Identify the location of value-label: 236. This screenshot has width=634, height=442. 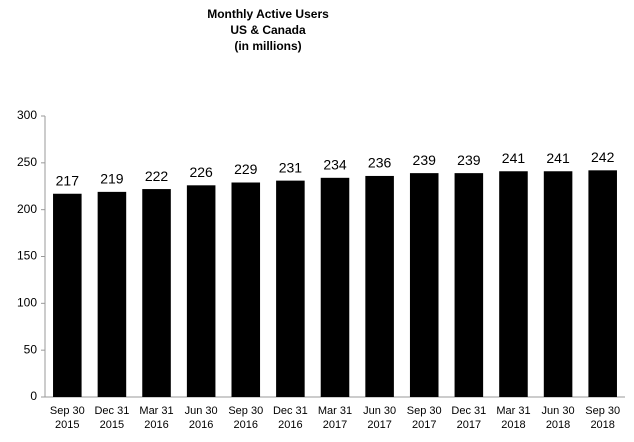
(380, 163).